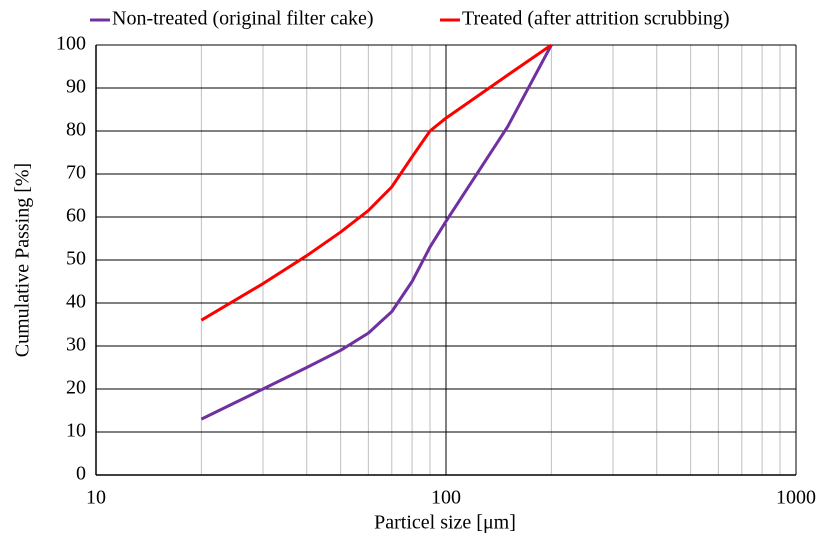 This screenshot has width=822, height=543. What do you see at coordinates (81, 474) in the screenshot?
I see `y-tick-label: 0` at bounding box center [81, 474].